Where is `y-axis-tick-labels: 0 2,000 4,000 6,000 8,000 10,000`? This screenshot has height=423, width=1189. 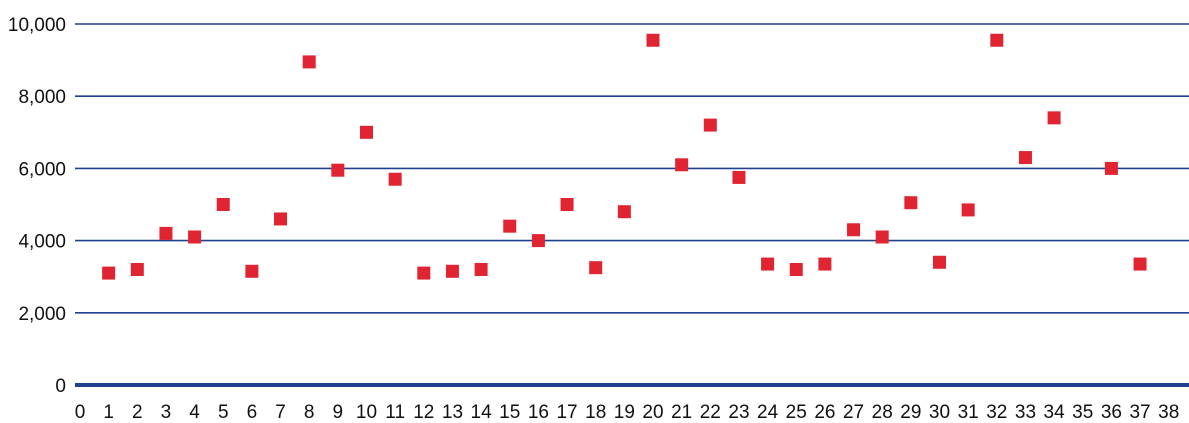 y-axis-tick-labels: 0 2,000 4,000 6,000 8,000 10,000 is located at coordinates (37, 206).